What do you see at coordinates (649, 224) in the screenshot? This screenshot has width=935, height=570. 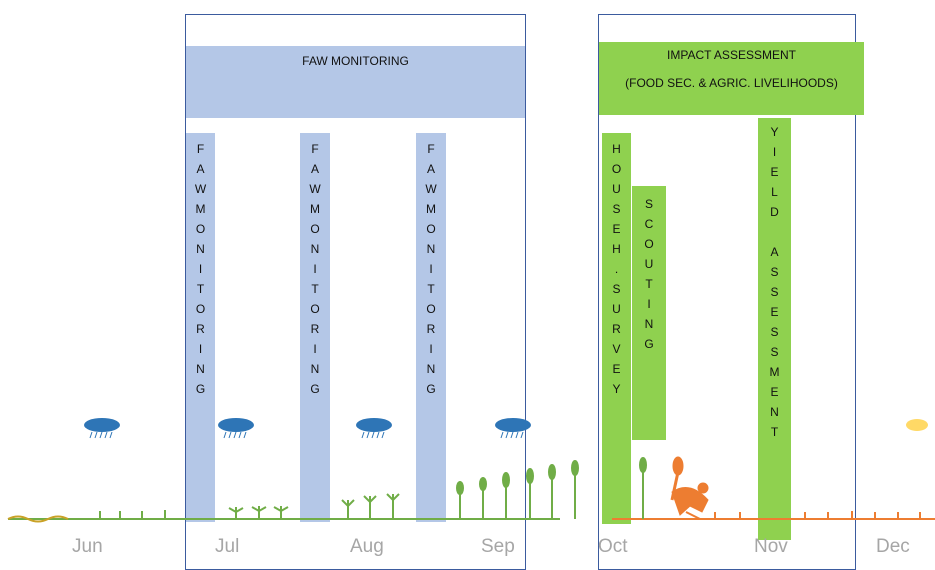 I see `vertical-letter: C` at bounding box center [649, 224].